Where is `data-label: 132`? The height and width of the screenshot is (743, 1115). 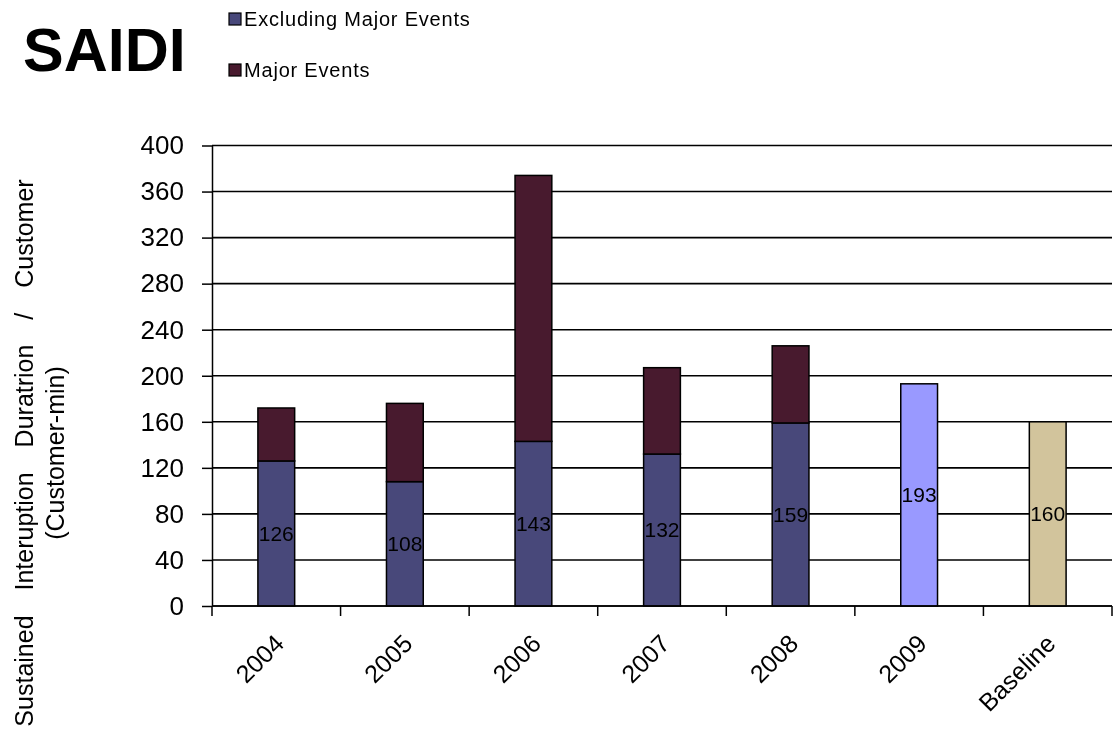 data-label: 132 is located at coordinates (662, 530).